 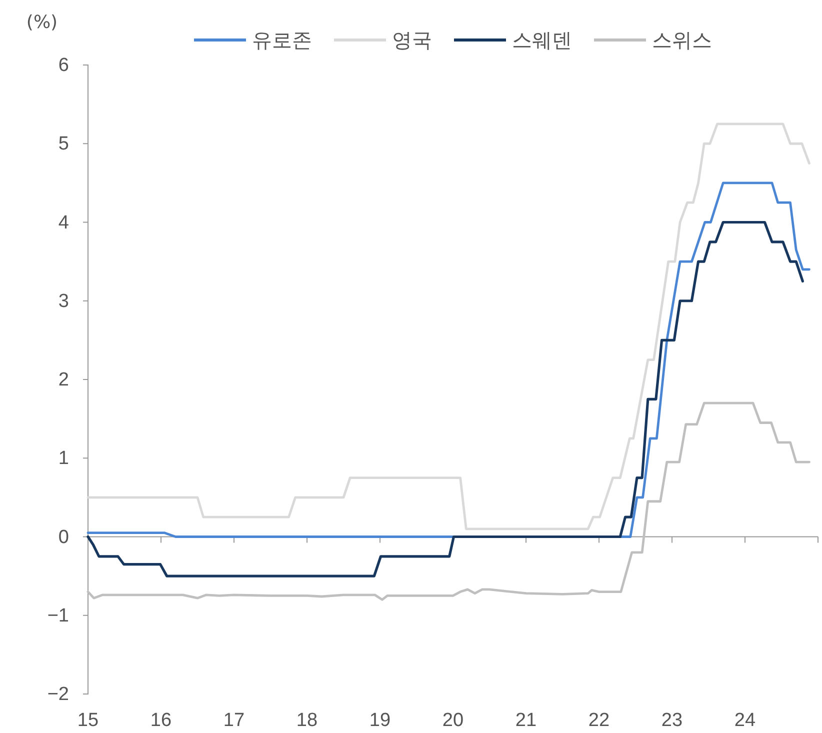 I want to click on y-axis-title: (%), so click(x=42, y=22).